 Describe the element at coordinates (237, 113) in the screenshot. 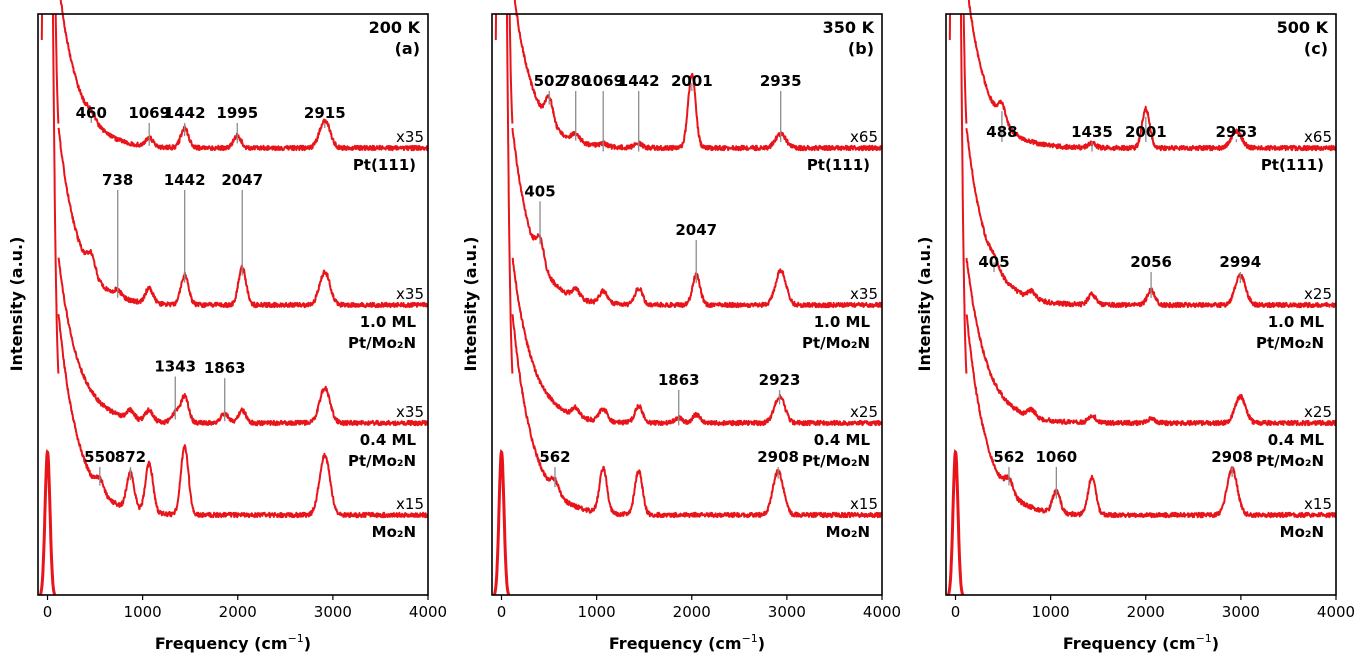

I see `peak-label: 1995` at that location.